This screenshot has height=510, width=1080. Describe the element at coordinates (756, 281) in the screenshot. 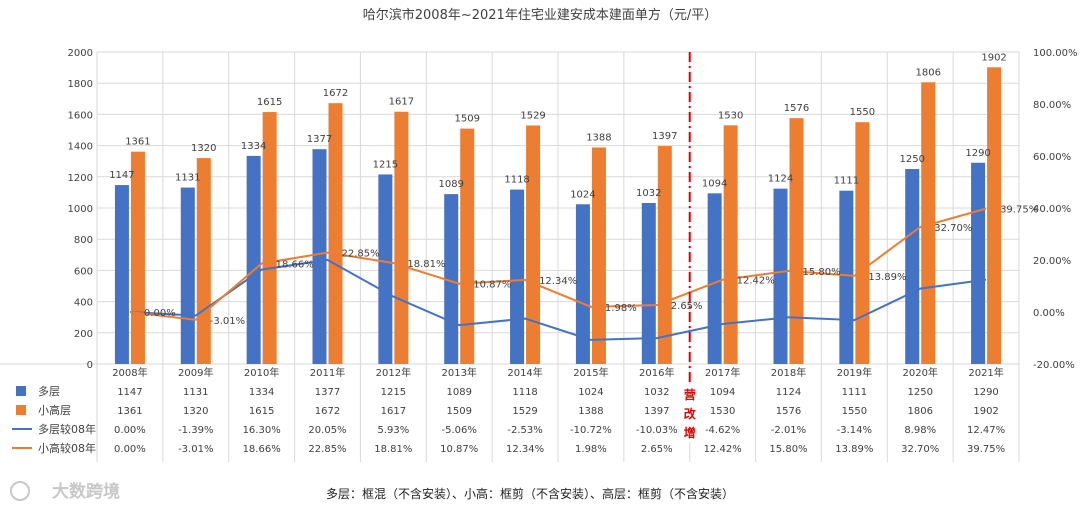

I see `line-value-label: 12.42%` at that location.